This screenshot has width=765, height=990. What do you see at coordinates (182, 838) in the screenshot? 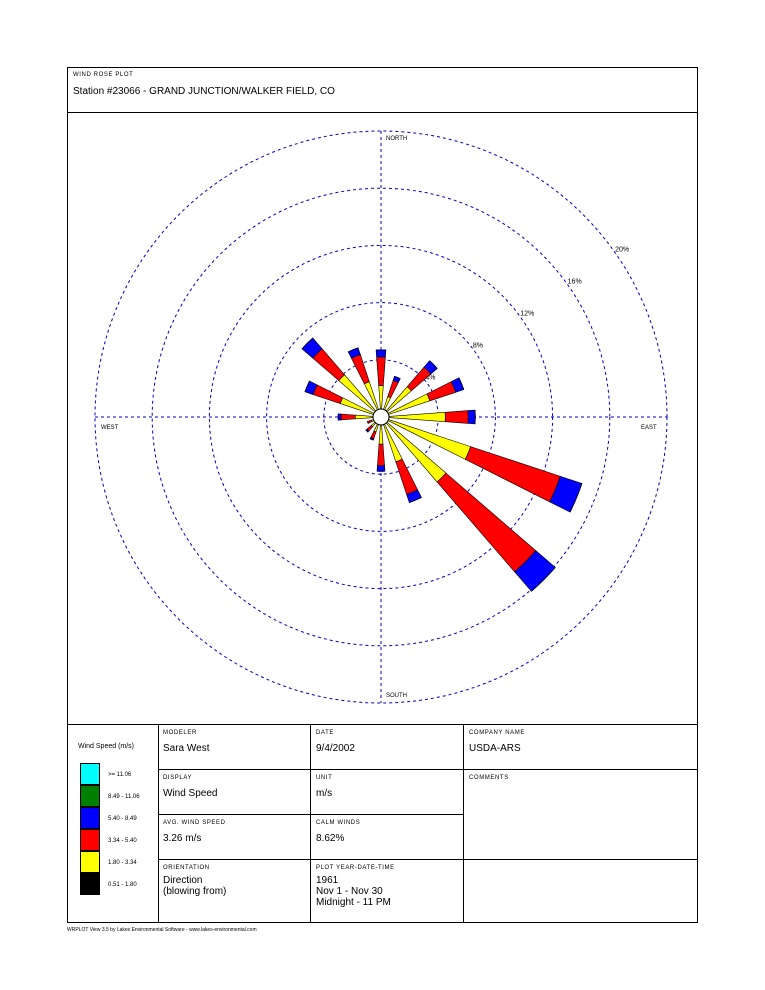
I see `cell-value: 3.26 m/s` at bounding box center [182, 838].